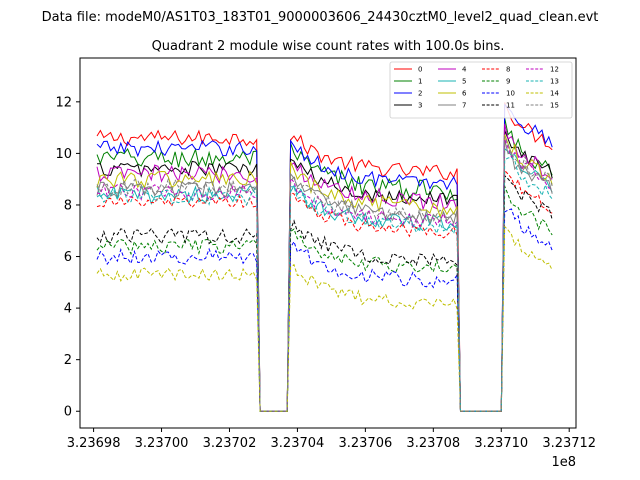 This screenshot has height=480, width=640. Describe the element at coordinates (554, 94) in the screenshot. I see `legend-label-14: 14` at that location.